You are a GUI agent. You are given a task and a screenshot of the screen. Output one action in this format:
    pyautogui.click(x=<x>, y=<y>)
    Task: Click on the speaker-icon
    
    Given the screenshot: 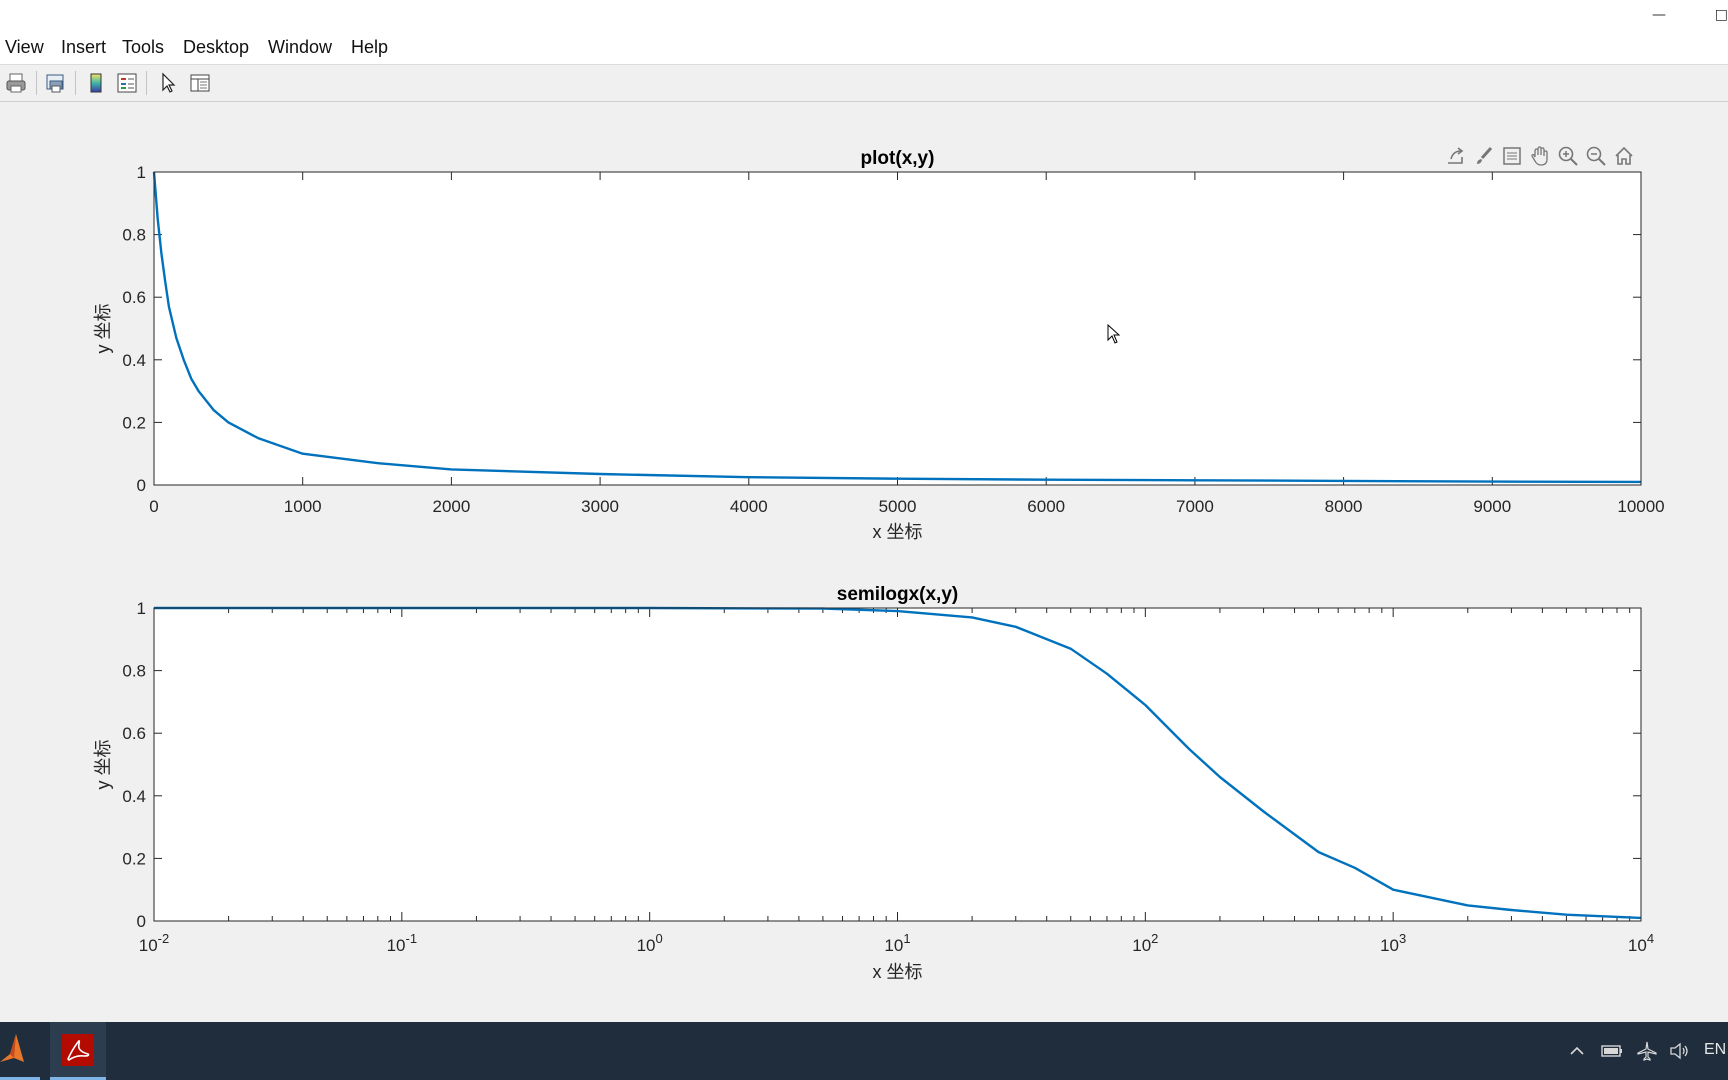 What is the action you would take?
    pyautogui.click(x=1679, y=1051)
    